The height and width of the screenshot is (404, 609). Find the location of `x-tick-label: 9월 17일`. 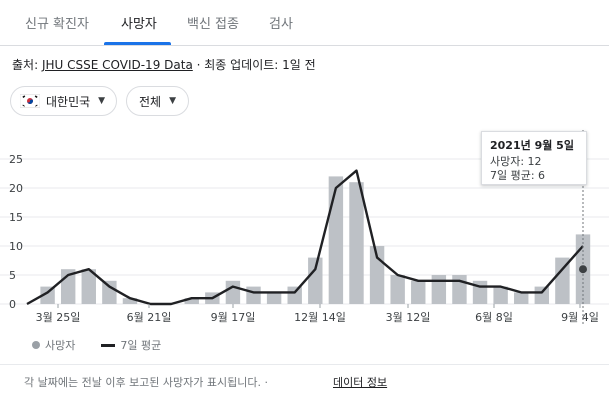

x-tick-label: 9월 17일 is located at coordinates (233, 317).